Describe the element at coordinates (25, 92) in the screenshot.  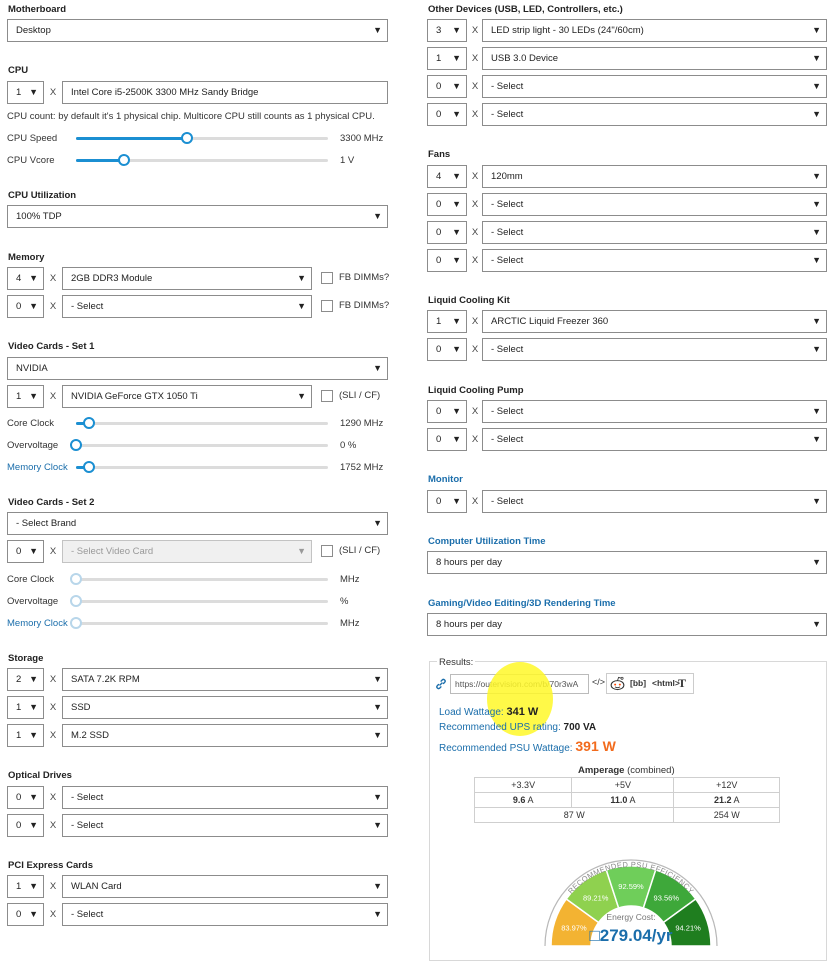
I see `cpu-qty-select: 1 ▼` at that location.